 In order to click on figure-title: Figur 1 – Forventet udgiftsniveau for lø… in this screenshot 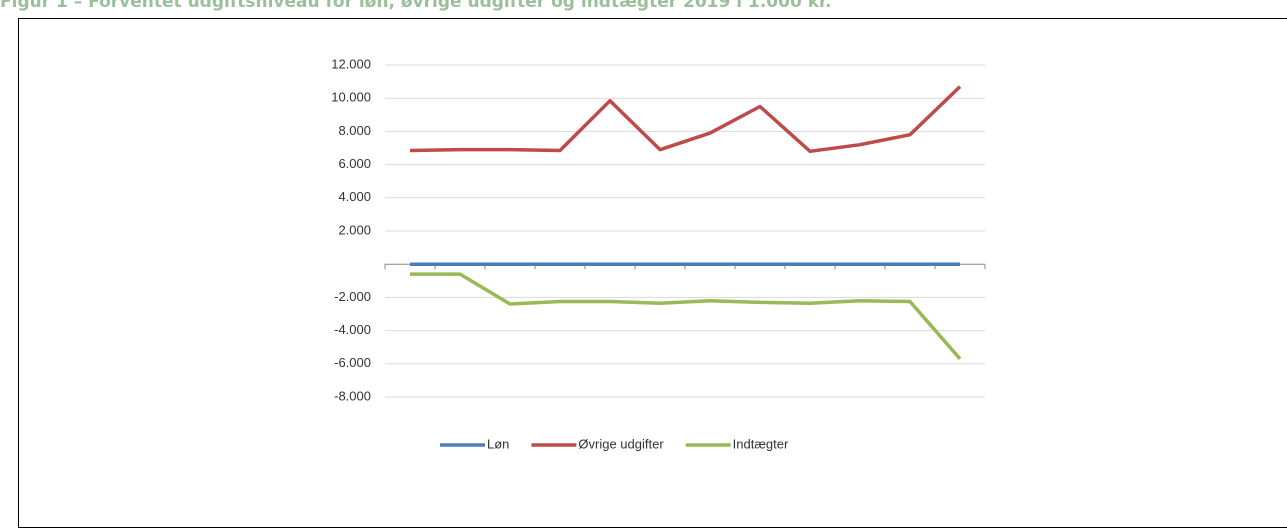, I will do `click(416, 6)`.